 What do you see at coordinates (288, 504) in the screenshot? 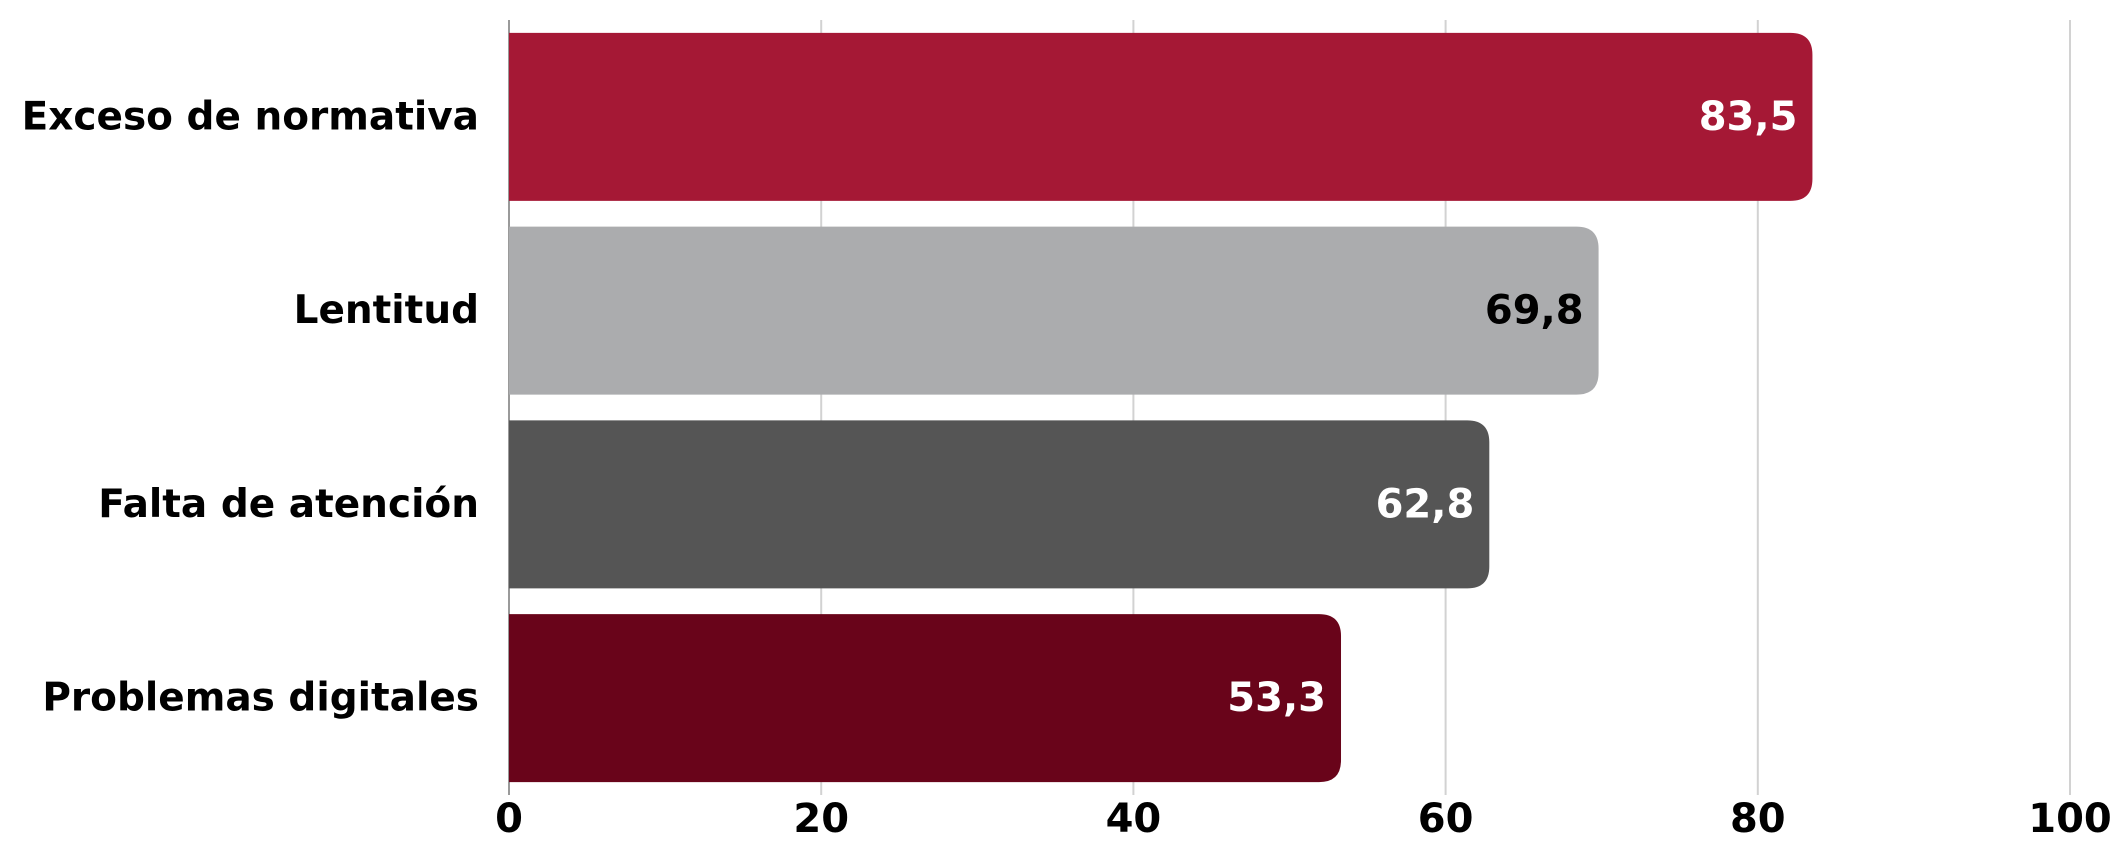
I see `category-label: Falta de atención` at bounding box center [288, 504].